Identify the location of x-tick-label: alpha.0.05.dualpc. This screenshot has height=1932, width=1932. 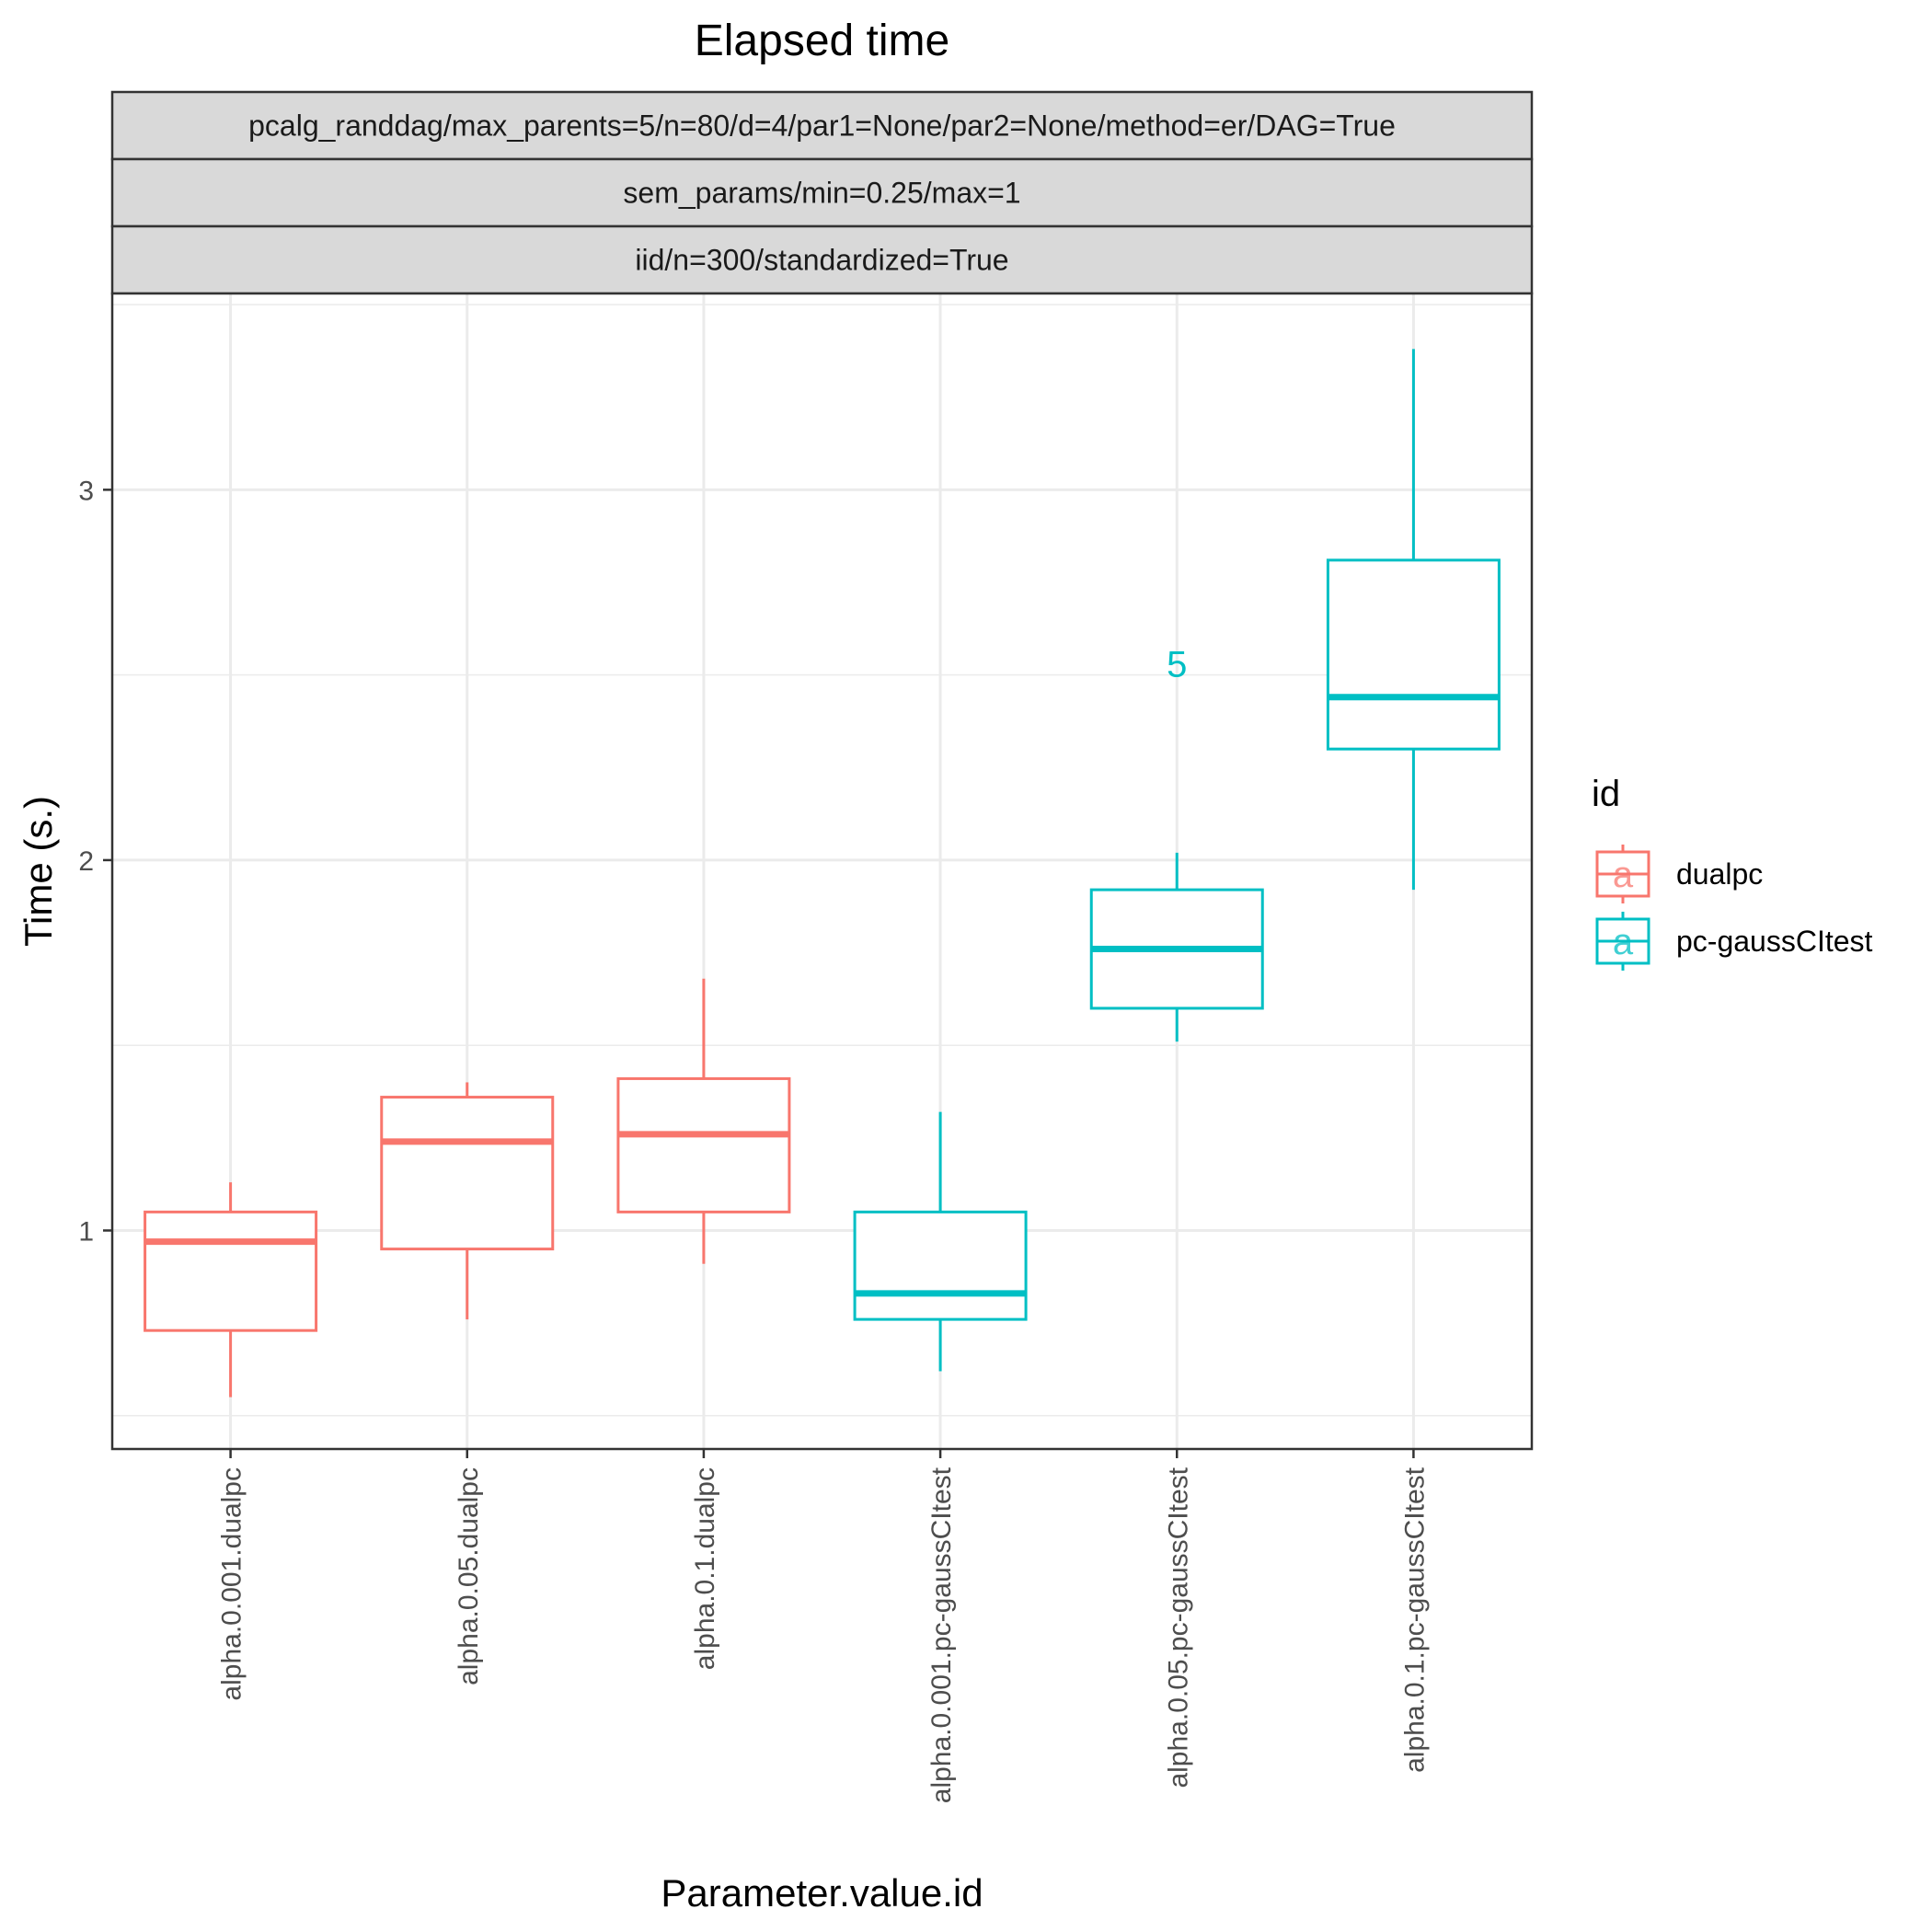
(469, 1576).